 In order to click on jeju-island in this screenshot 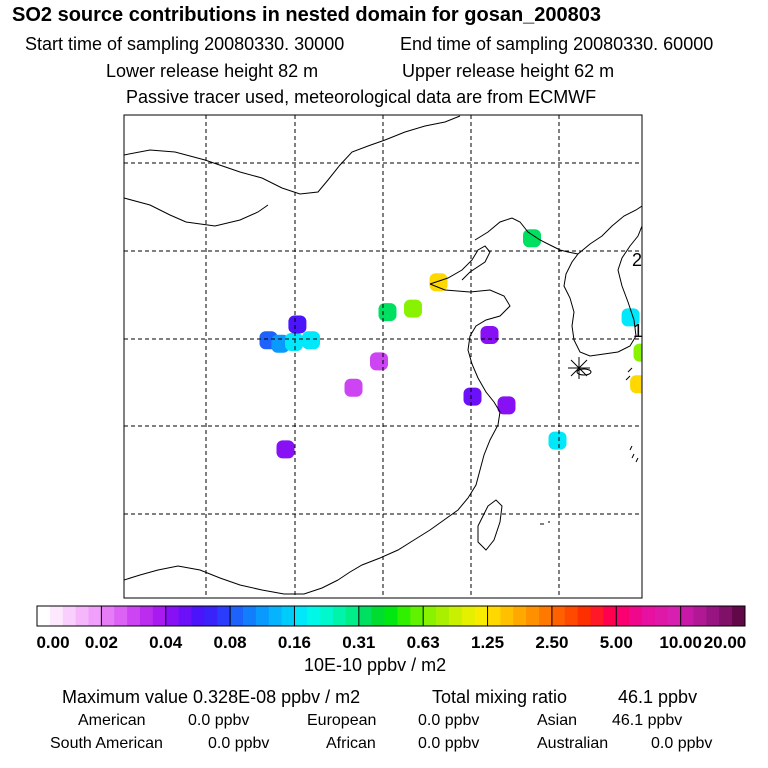, I will do `click(584, 372)`.